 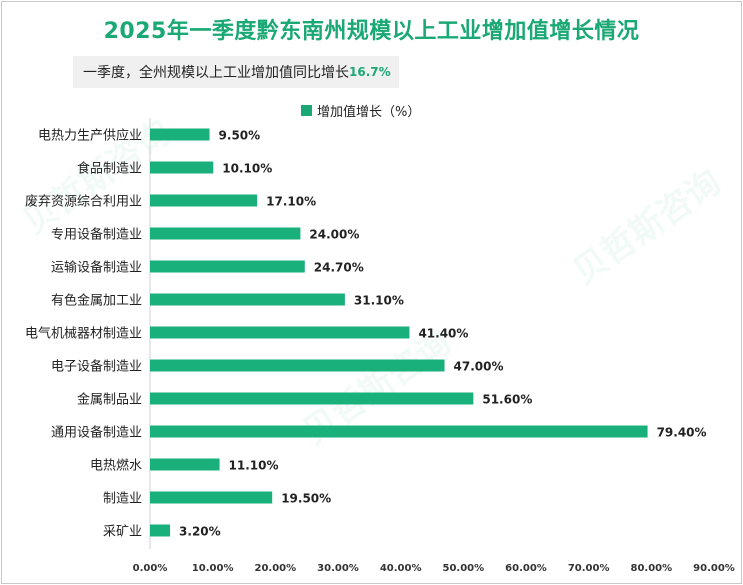 I want to click on data-label: 79.40%, so click(x=682, y=433).